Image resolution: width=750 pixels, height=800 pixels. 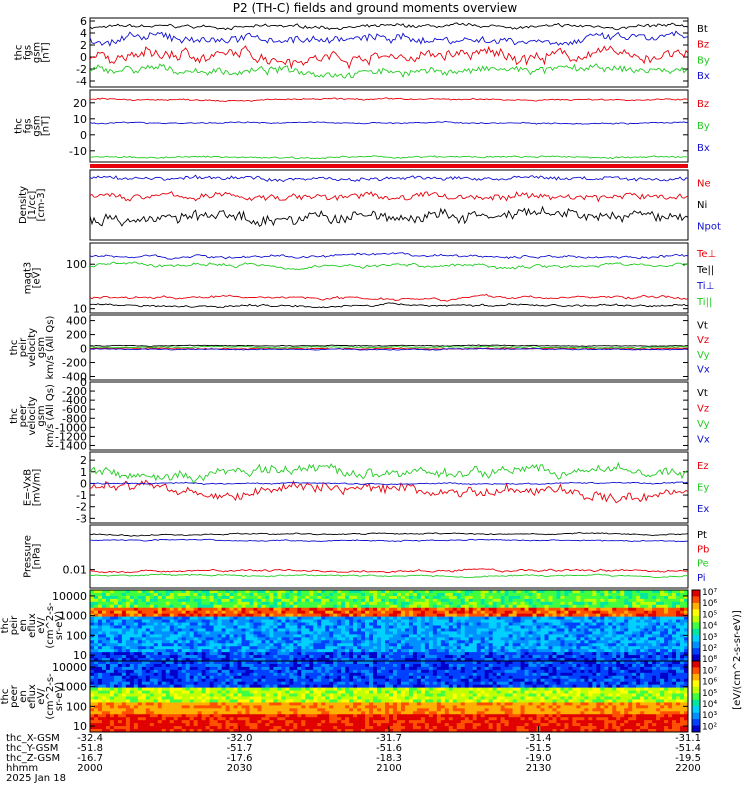 I want to click on y-tick-label: 20, so click(x=80, y=103).